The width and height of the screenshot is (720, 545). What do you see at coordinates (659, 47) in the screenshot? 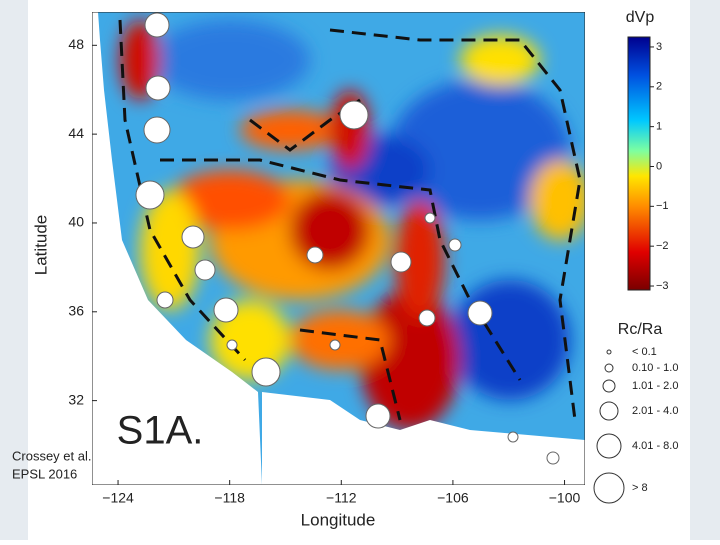
I see `colorbar-tick-label: 3` at bounding box center [659, 47].